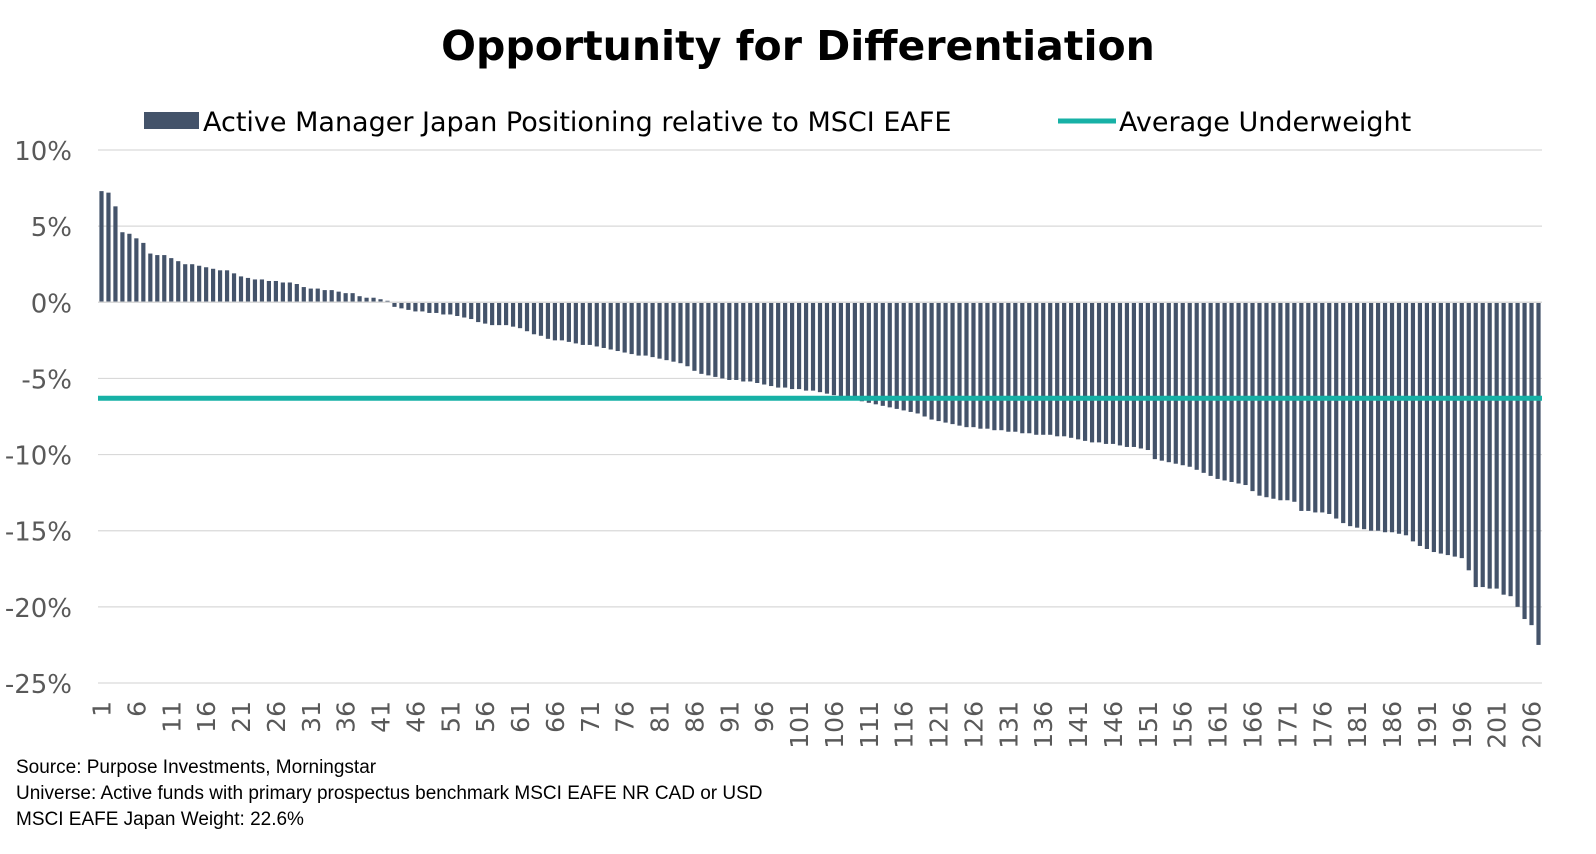 This screenshot has height=854, width=1596. I want to click on x-tick-label: 201, so click(1497, 725).